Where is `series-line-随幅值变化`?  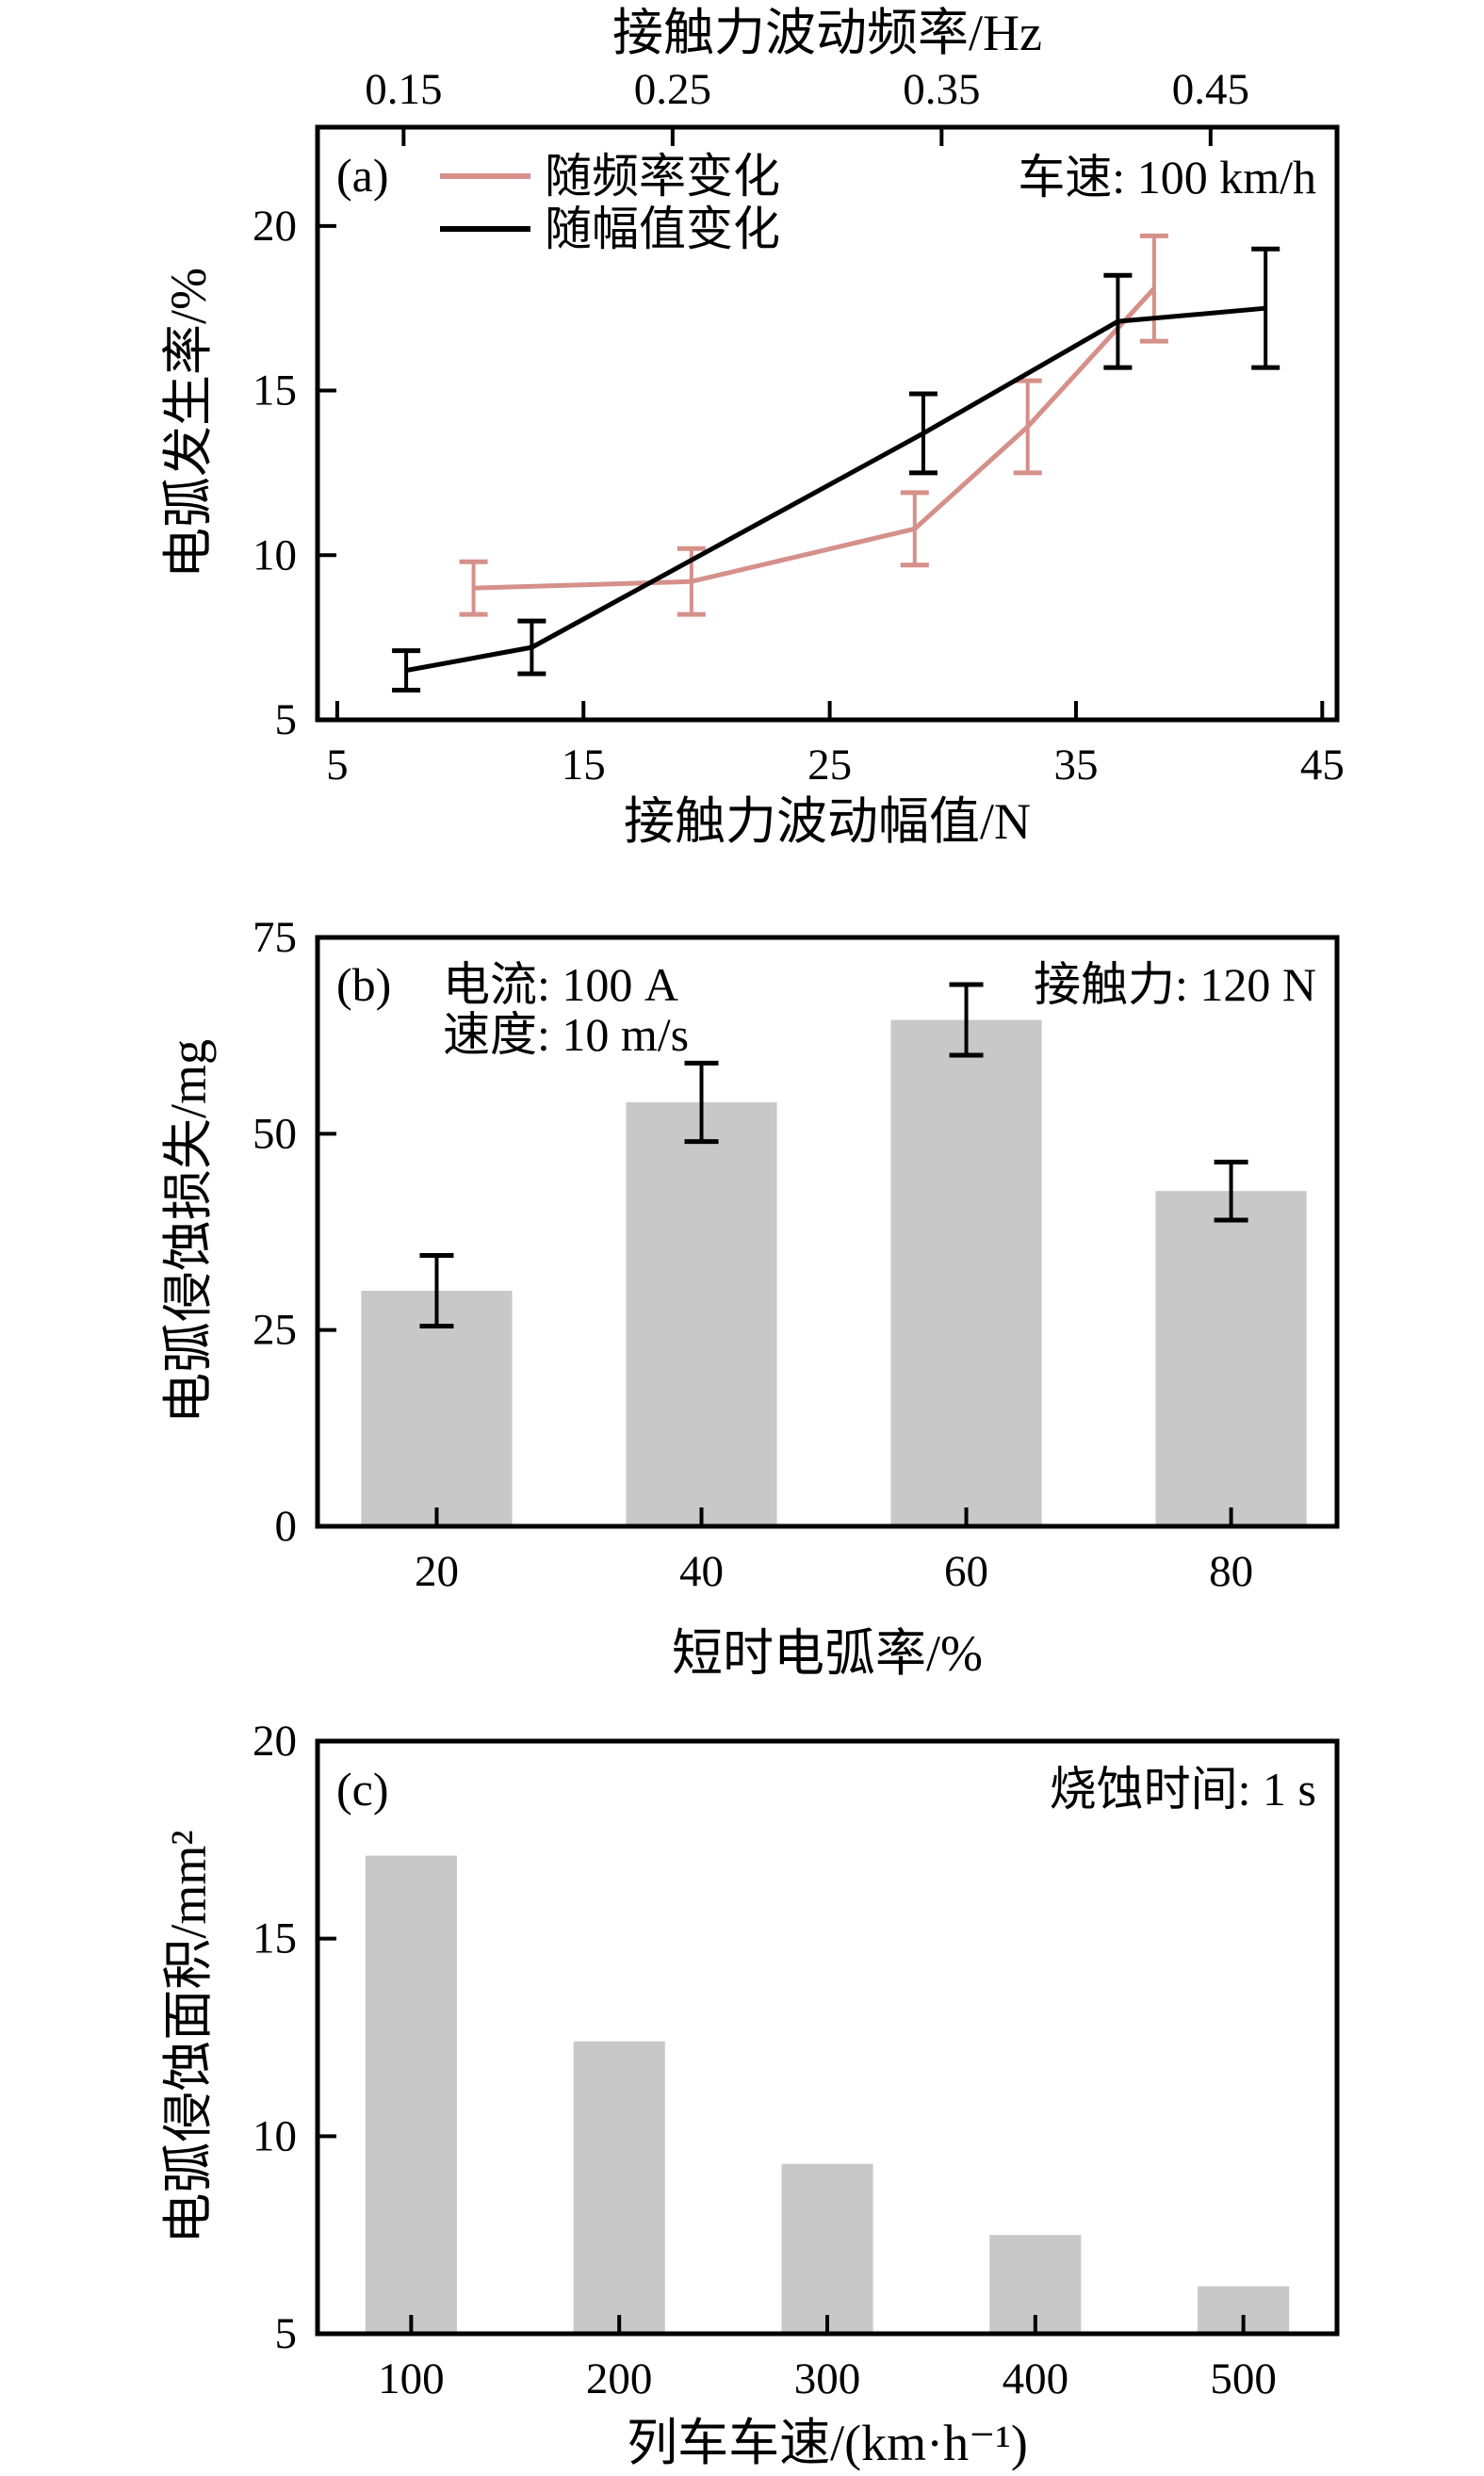 series-line-随幅值变化 is located at coordinates (835, 489).